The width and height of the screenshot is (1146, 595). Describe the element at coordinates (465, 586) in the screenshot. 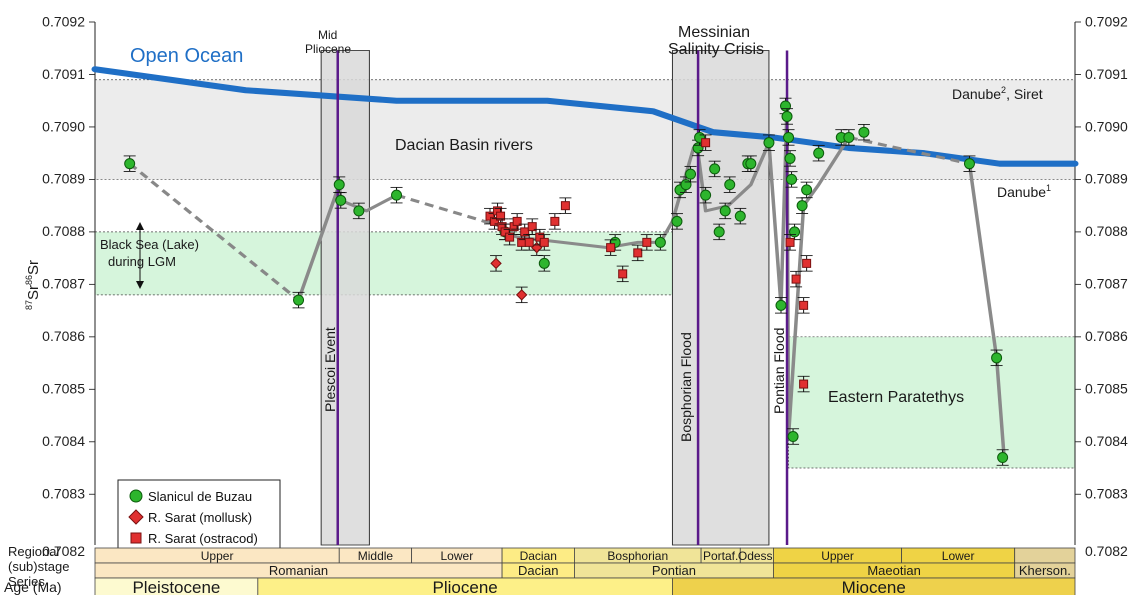

I see `strip-label: Pliocene` at that location.